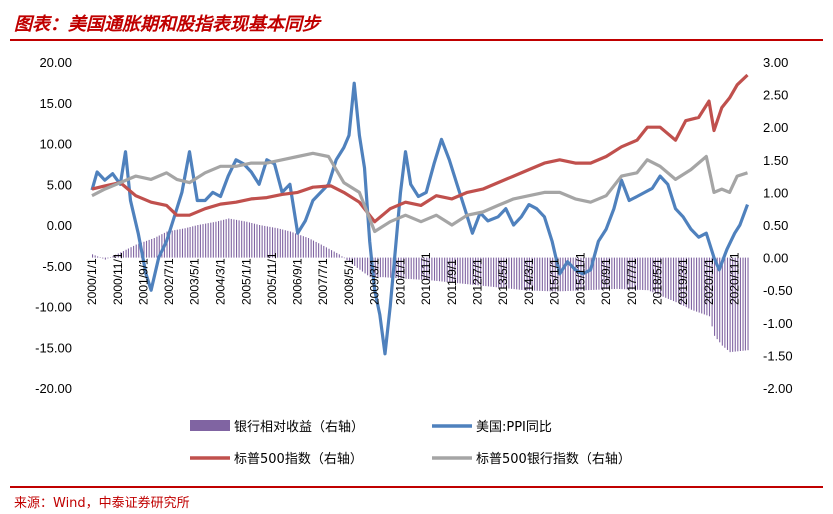 This screenshot has width=833, height=514. I want to click on legend-swatch-bar, so click(210, 425).